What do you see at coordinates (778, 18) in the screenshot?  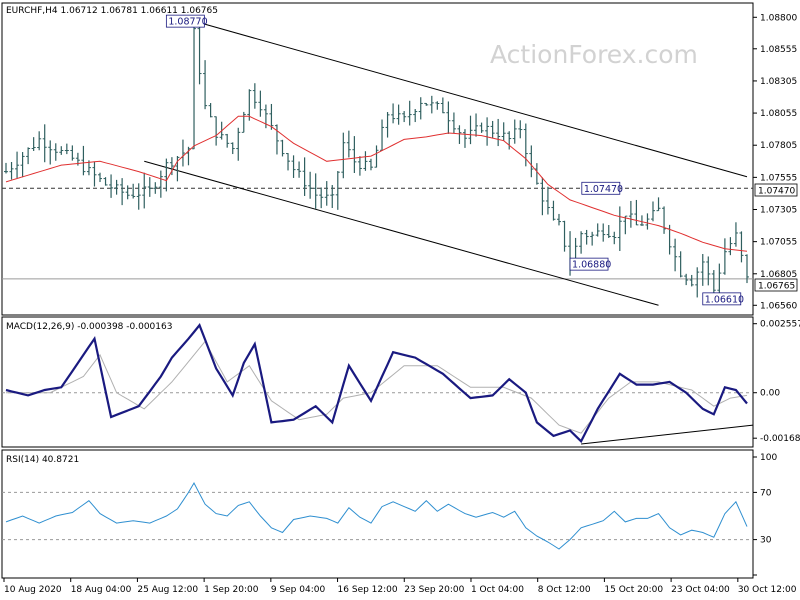 I see `price-tick-label: 1.08800` at bounding box center [778, 18].